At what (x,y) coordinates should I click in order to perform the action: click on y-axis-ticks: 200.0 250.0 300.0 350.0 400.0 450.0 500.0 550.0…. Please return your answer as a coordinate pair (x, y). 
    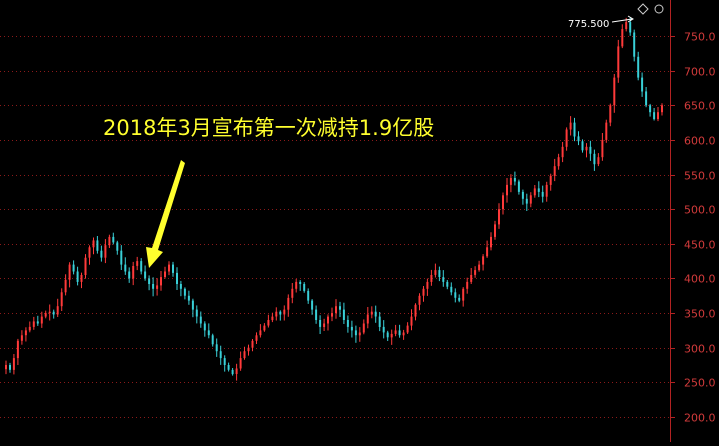
    Looking at the image, I should click on (693, 228).